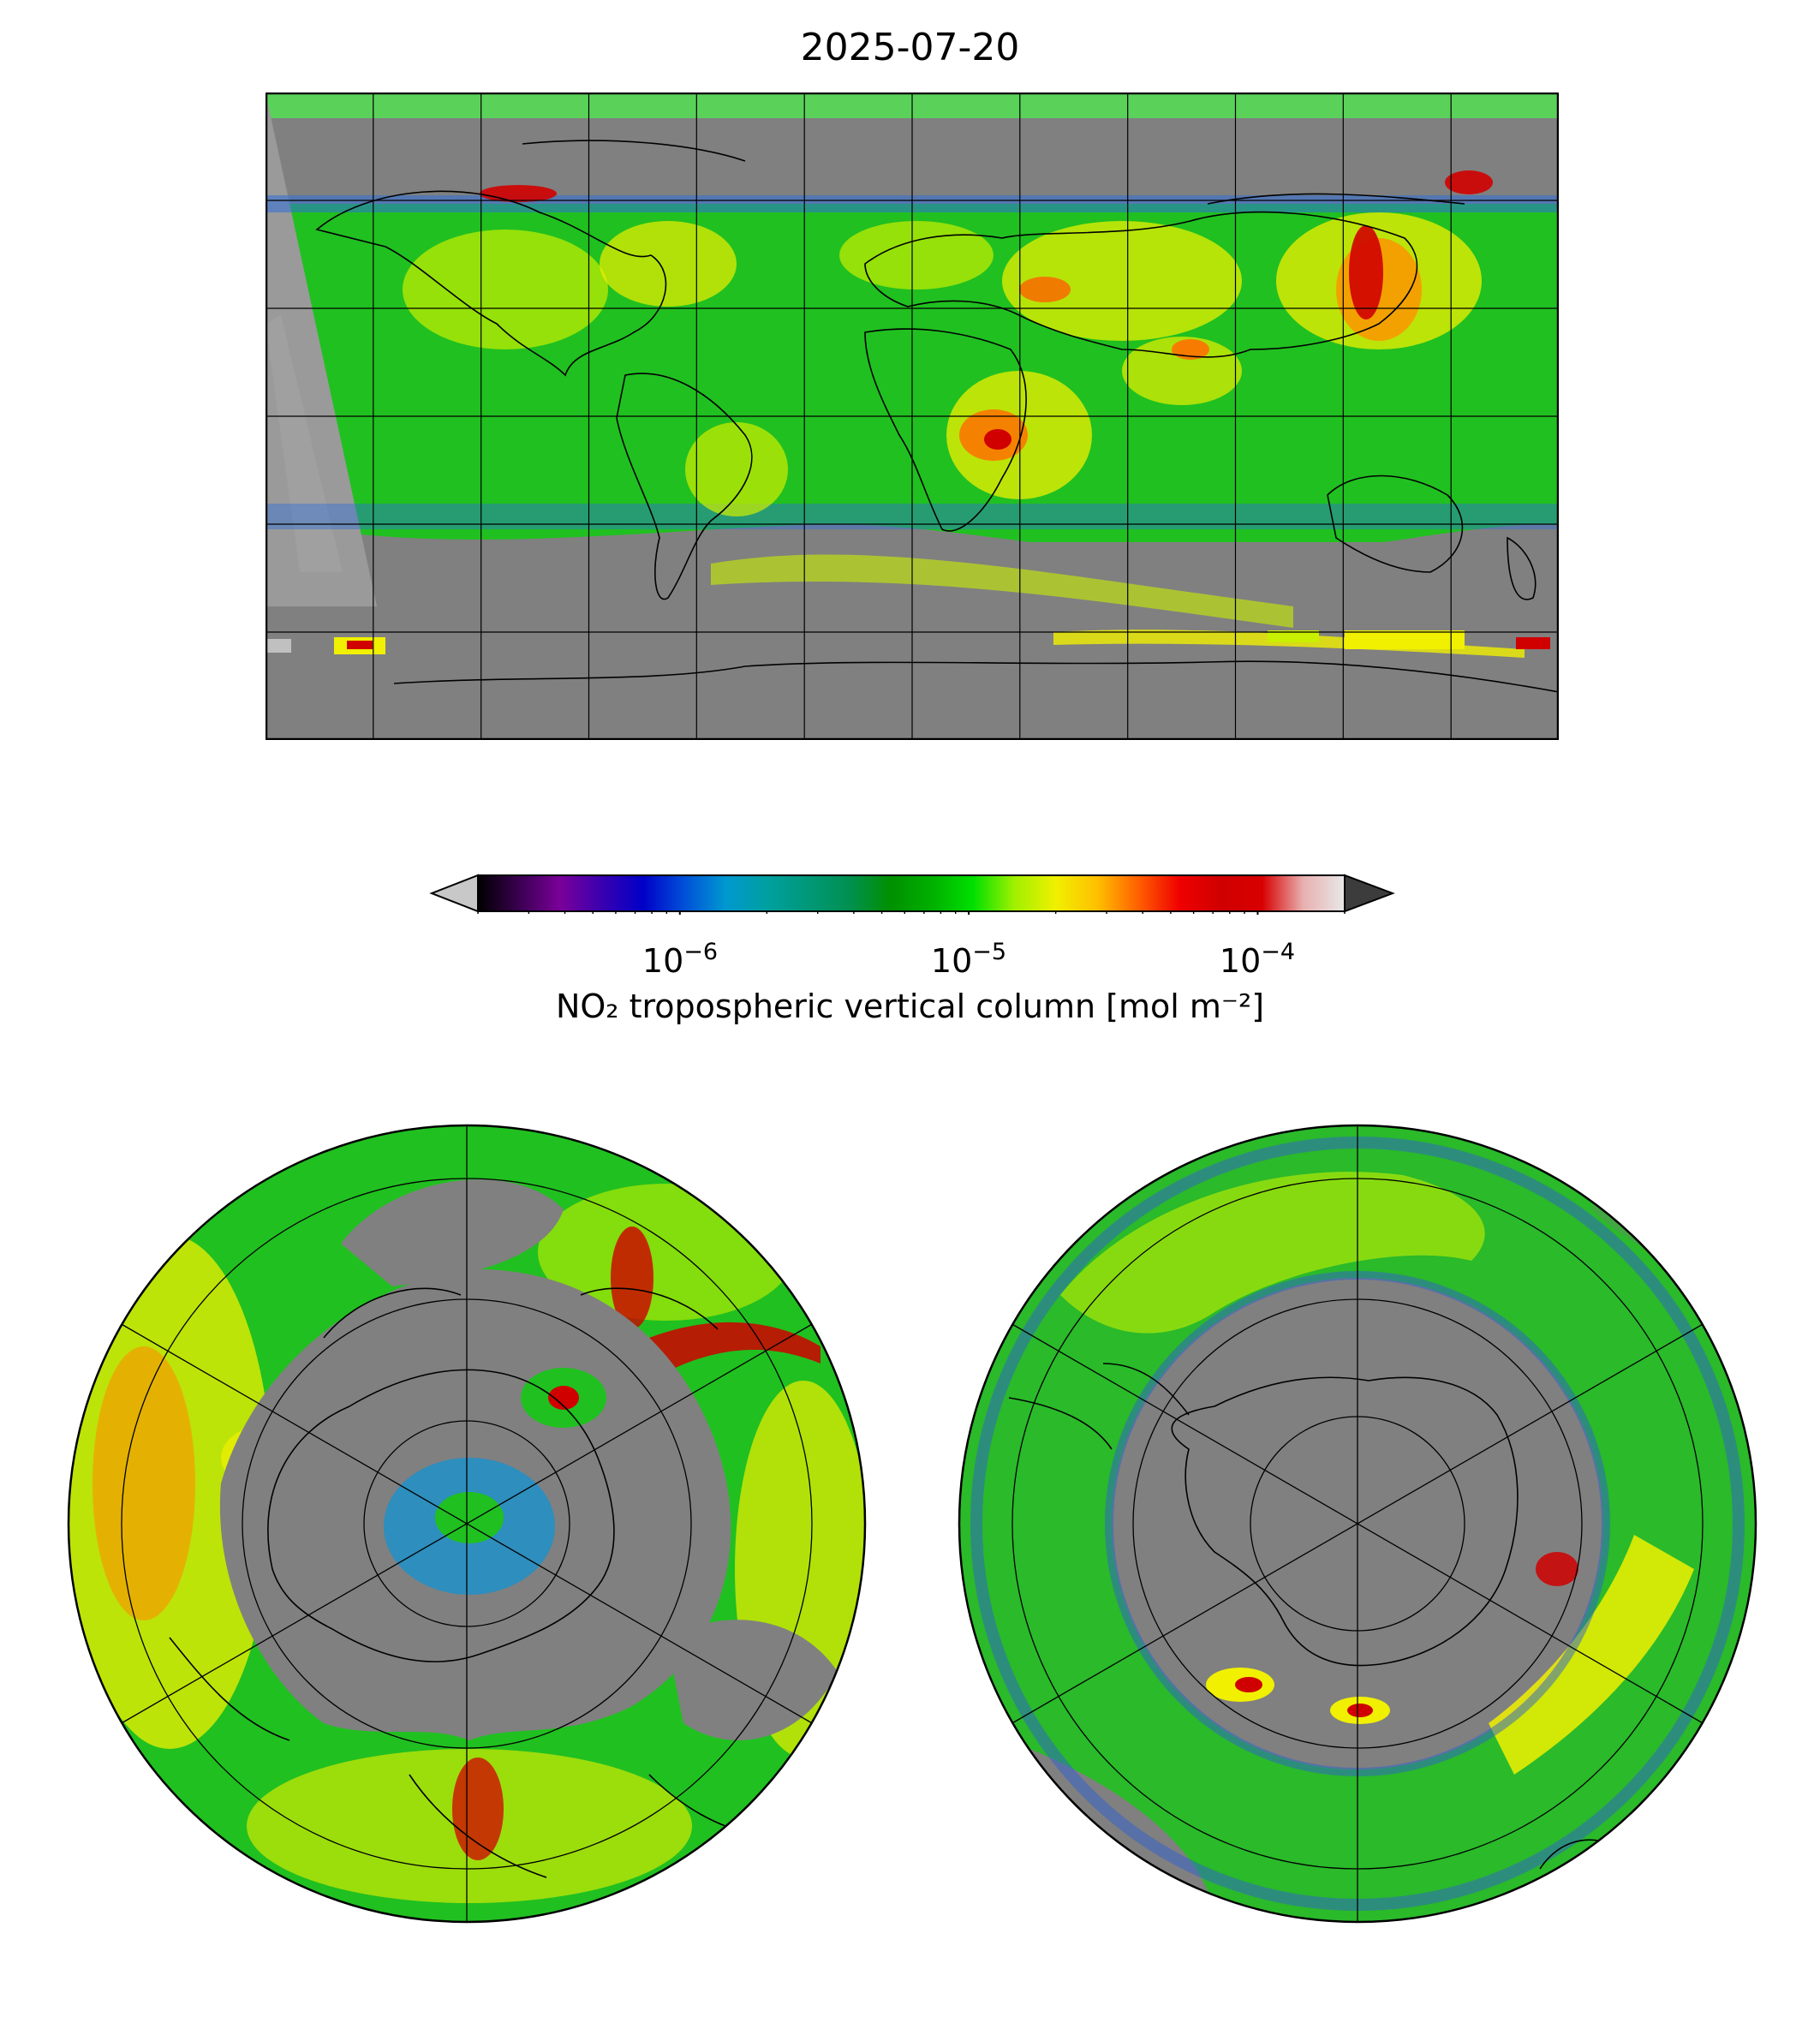 The height and width of the screenshot is (2023, 1820). What do you see at coordinates (1369, 893) in the screenshot?
I see `colorbar-over-extend` at bounding box center [1369, 893].